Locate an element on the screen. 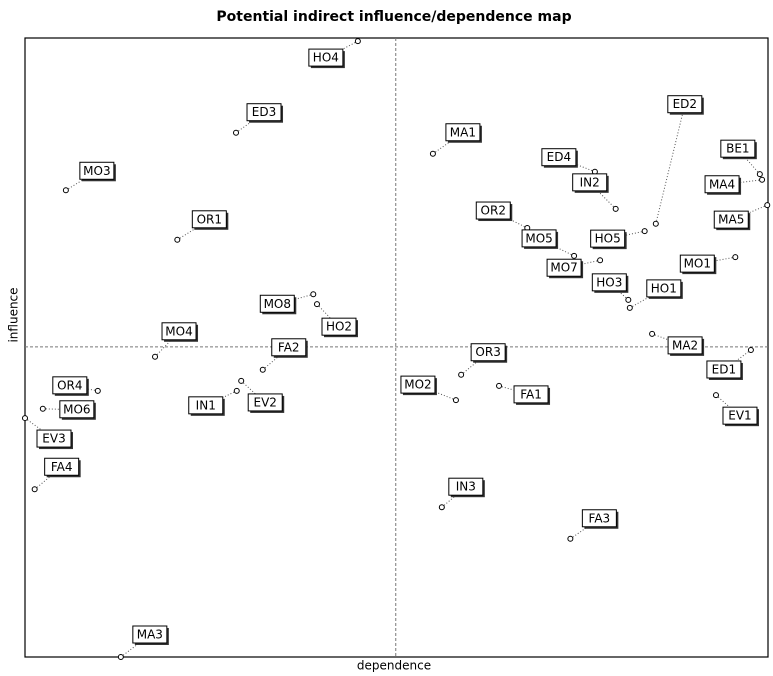  point-label: MA5 is located at coordinates (731, 220).